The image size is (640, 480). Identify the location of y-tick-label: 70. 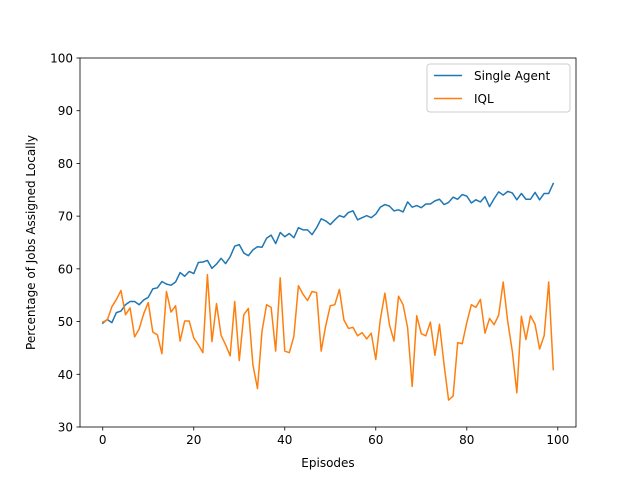
(65, 217).